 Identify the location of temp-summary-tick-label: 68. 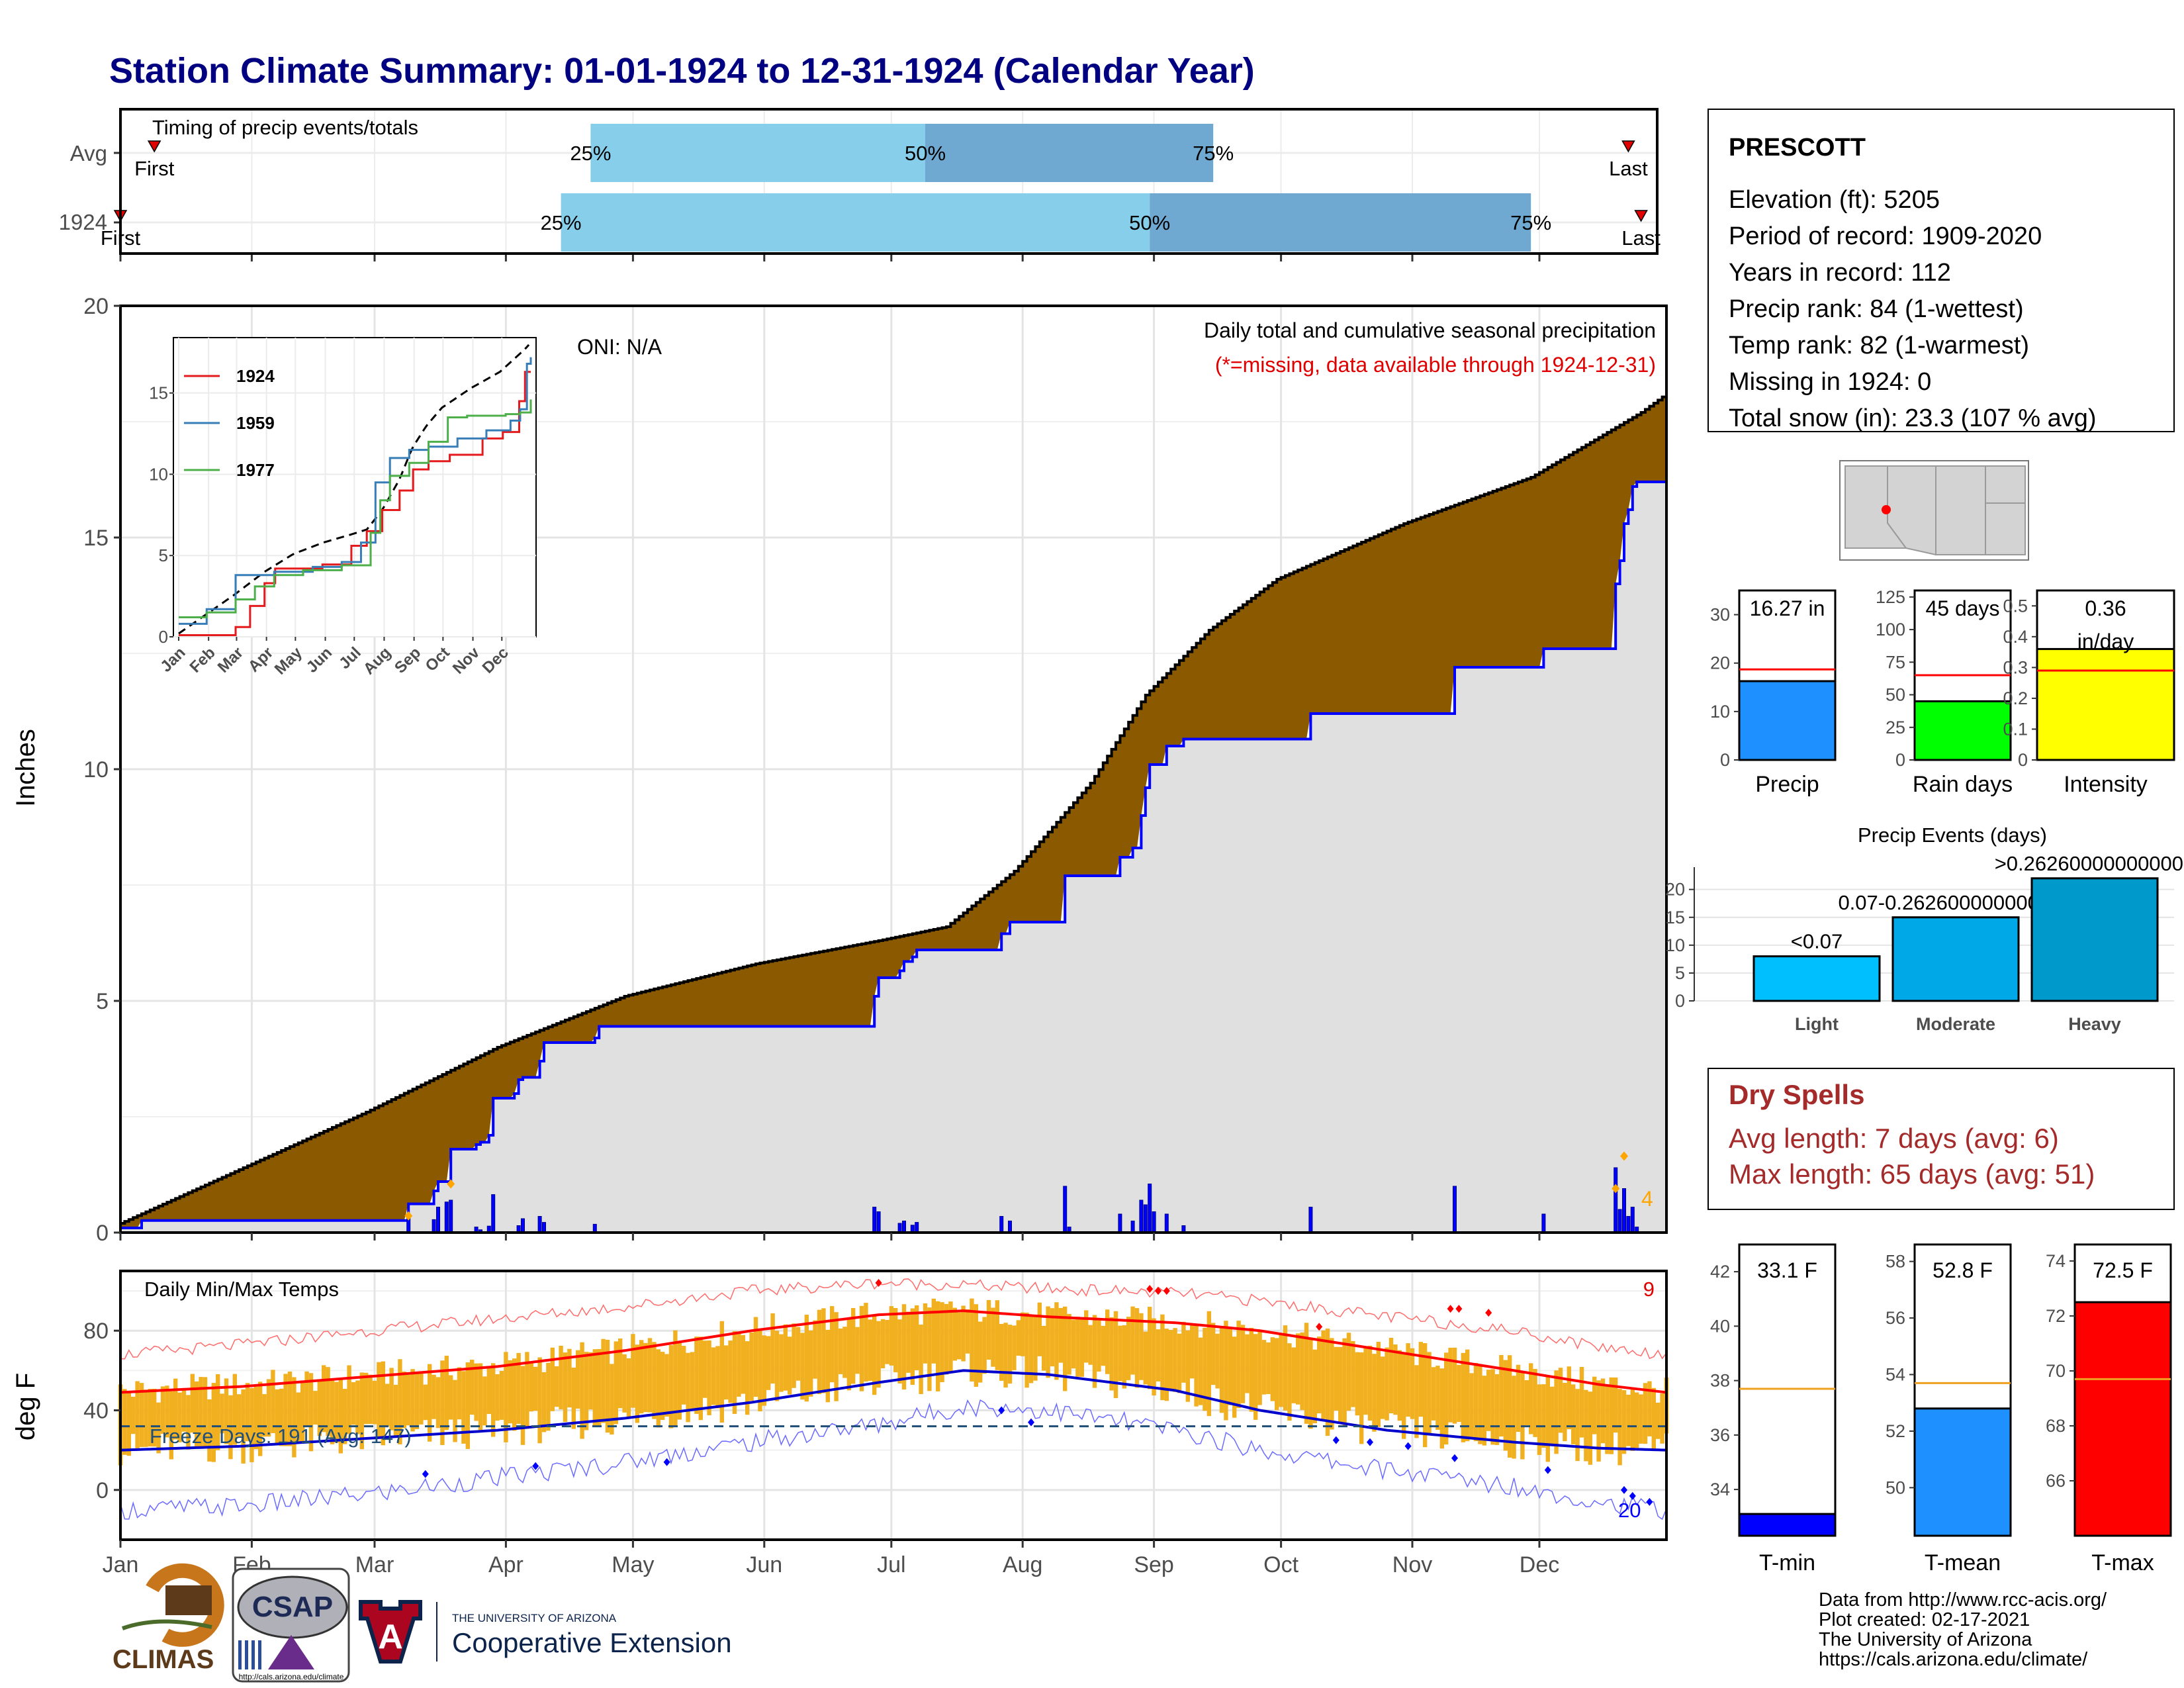
(2056, 1426).